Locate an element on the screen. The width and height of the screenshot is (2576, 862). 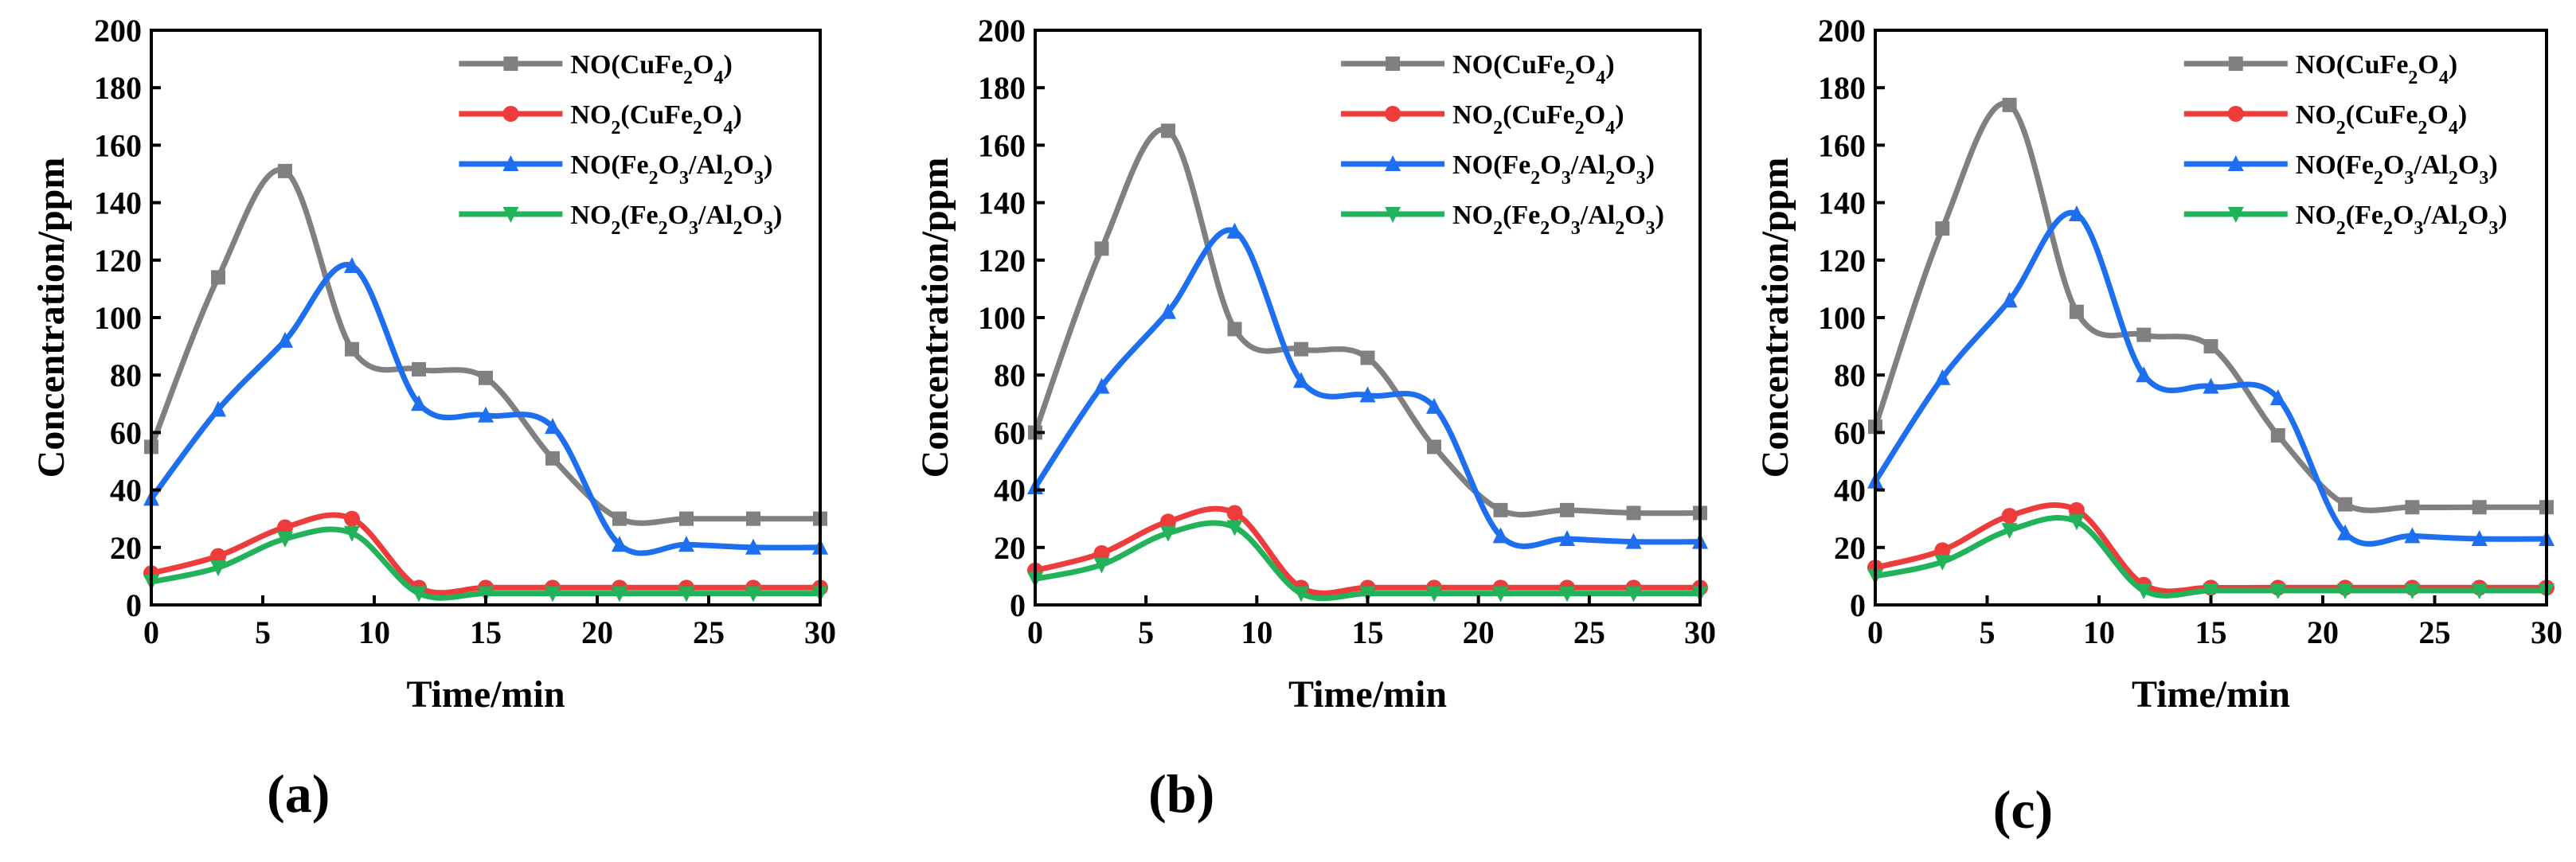
x-axis-title: Time/min is located at coordinates (1367, 694).